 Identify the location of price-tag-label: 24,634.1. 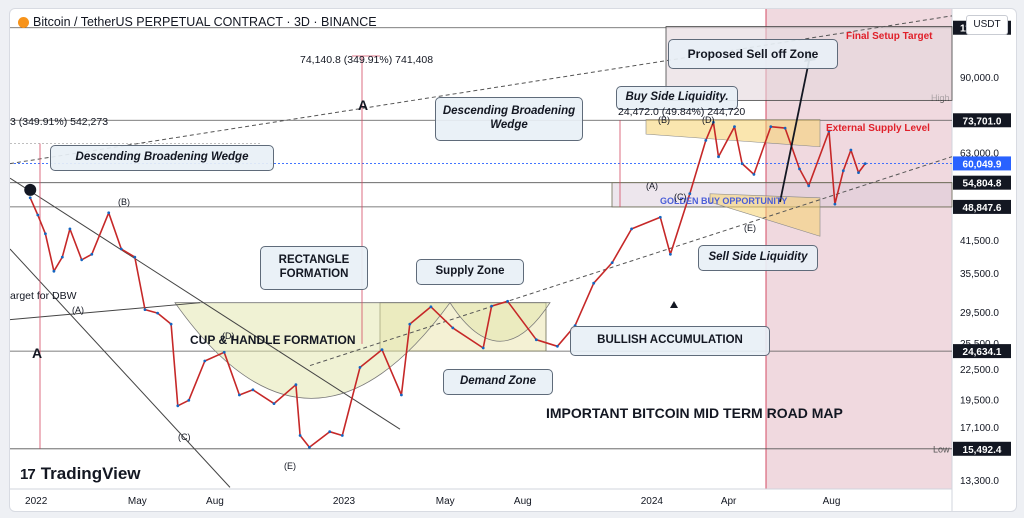
(982, 352).